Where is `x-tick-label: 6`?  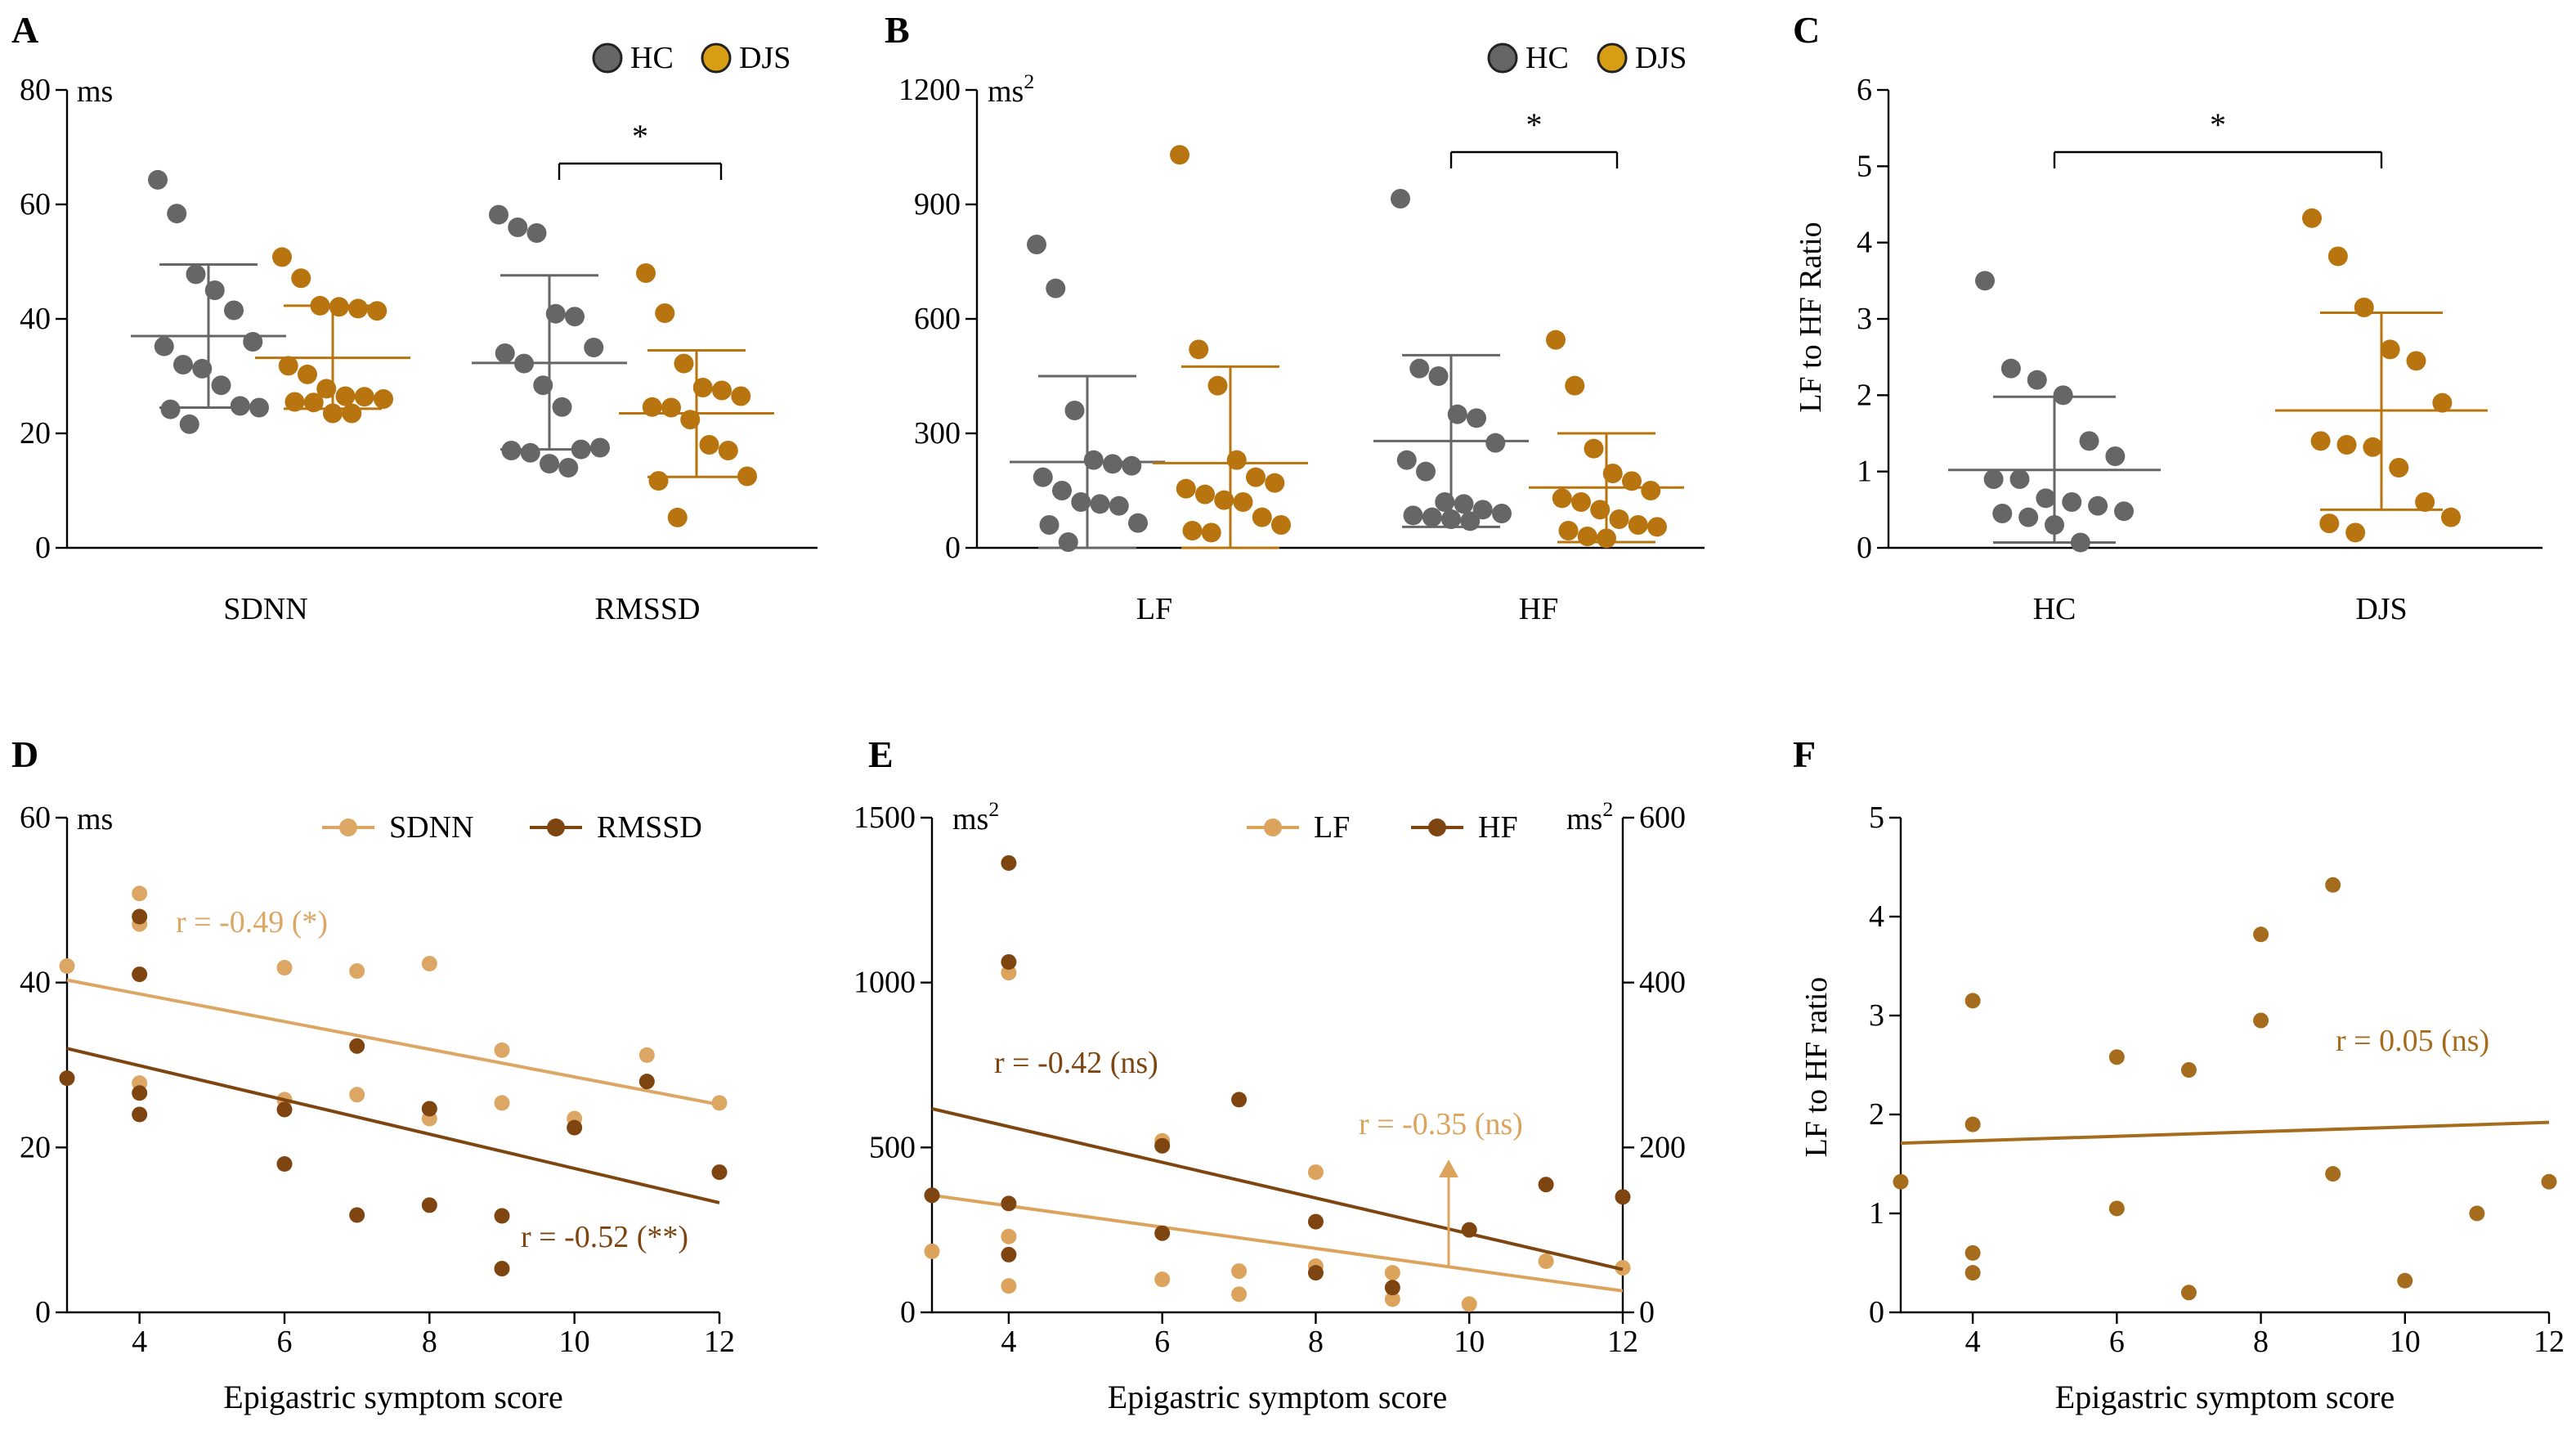
x-tick-label: 6 is located at coordinates (2117, 1342).